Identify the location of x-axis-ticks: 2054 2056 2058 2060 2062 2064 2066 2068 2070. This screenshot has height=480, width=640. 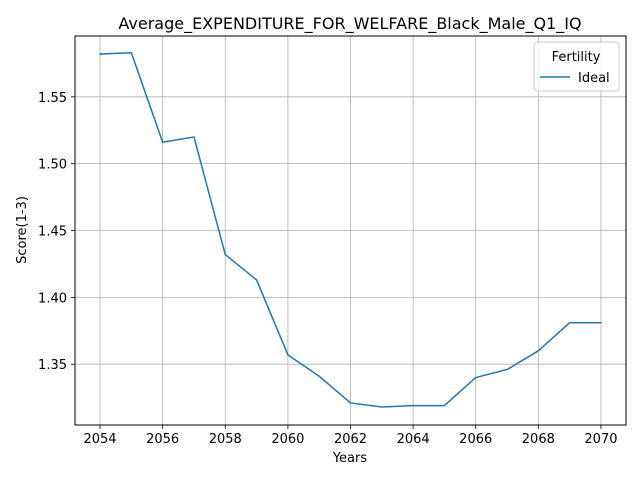
(350, 436).